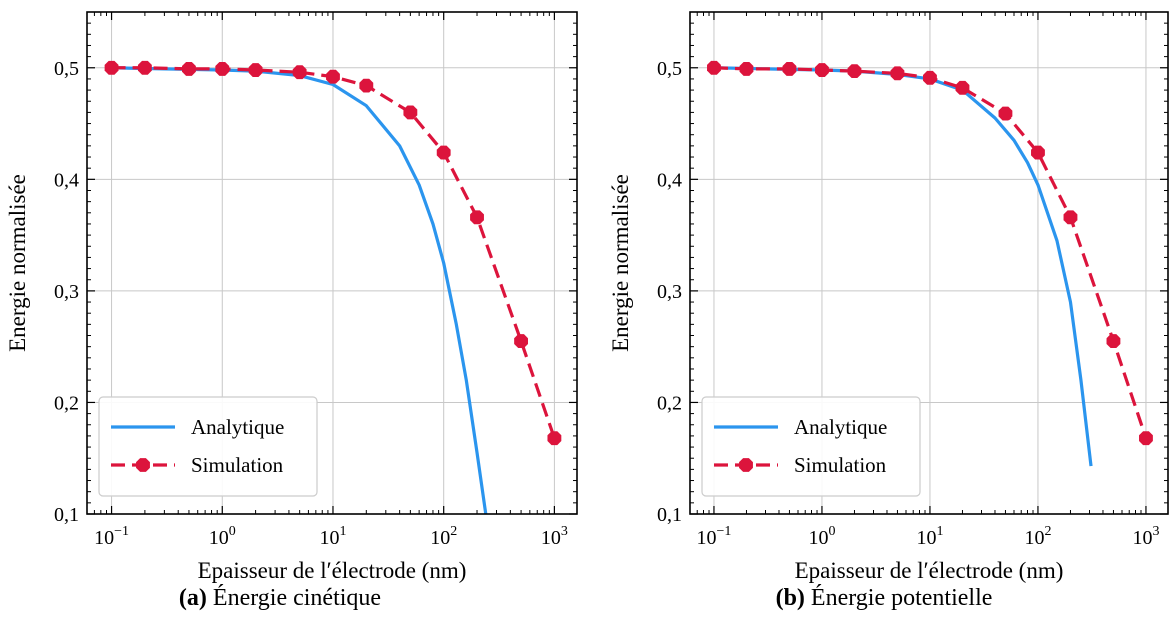 Image resolution: width=1176 pixels, height=641 pixels. I want to click on caption-b: (b) Énergie potentielle, so click(884, 598).